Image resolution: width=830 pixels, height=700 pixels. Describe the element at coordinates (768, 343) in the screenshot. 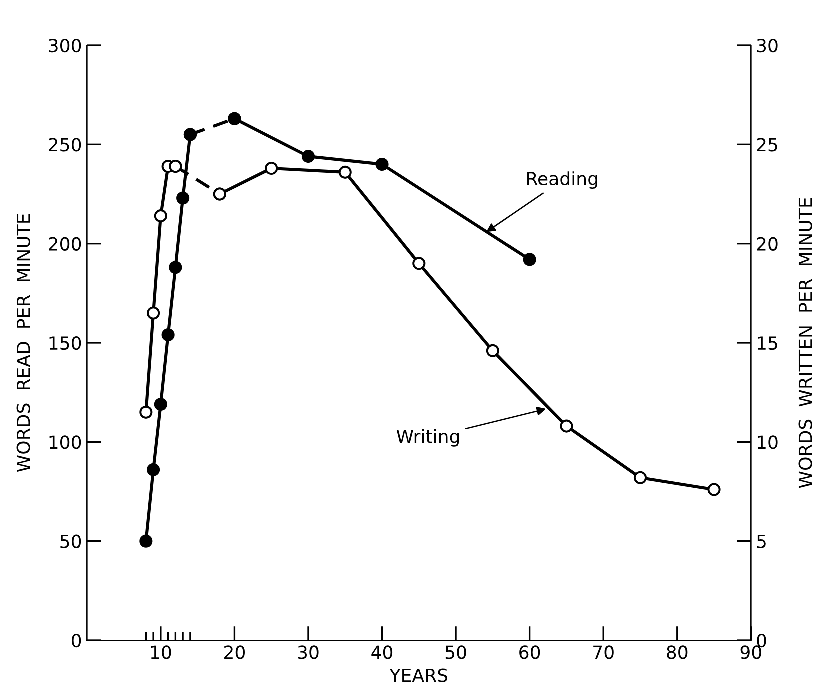

I see `y2-tick-label: 15` at that location.